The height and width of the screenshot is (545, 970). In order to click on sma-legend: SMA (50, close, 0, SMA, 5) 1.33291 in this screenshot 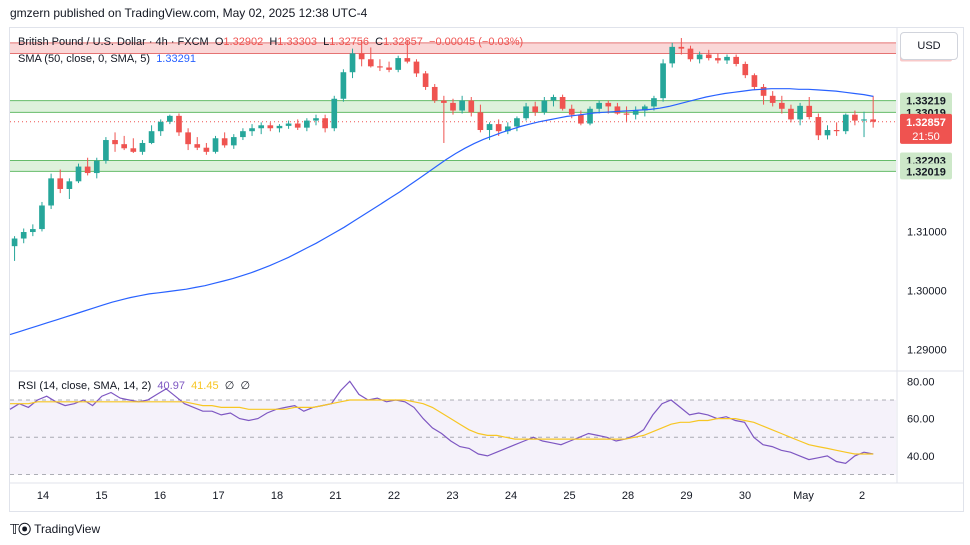, I will do `click(107, 59)`.